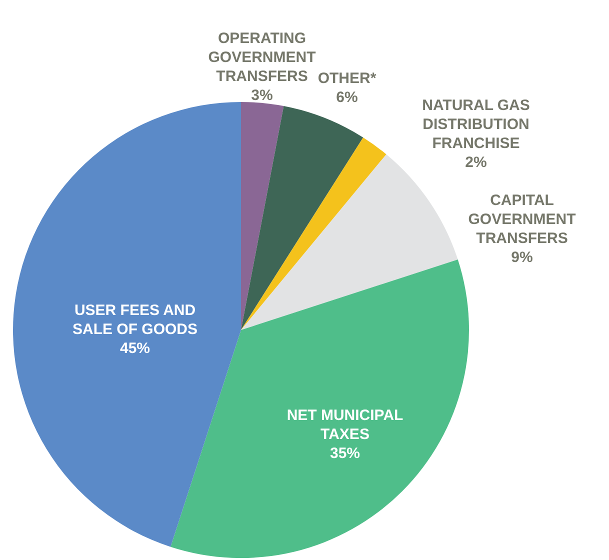 This screenshot has width=609, height=560. I want to click on data-label: 6%, so click(347, 97).